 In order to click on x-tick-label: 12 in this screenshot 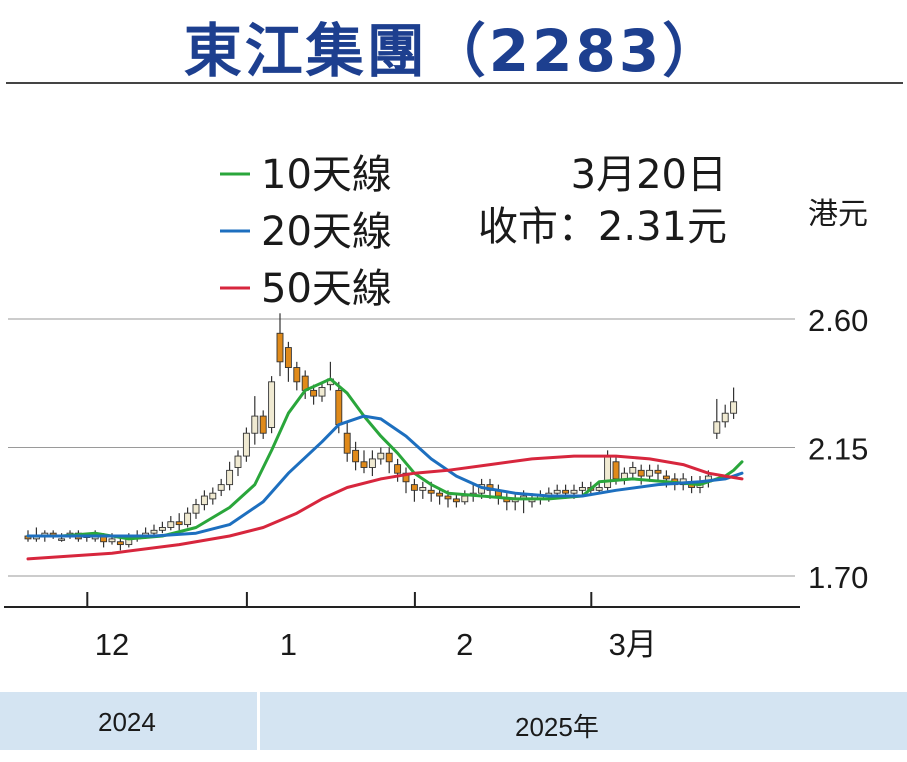, I will do `click(112, 644)`.